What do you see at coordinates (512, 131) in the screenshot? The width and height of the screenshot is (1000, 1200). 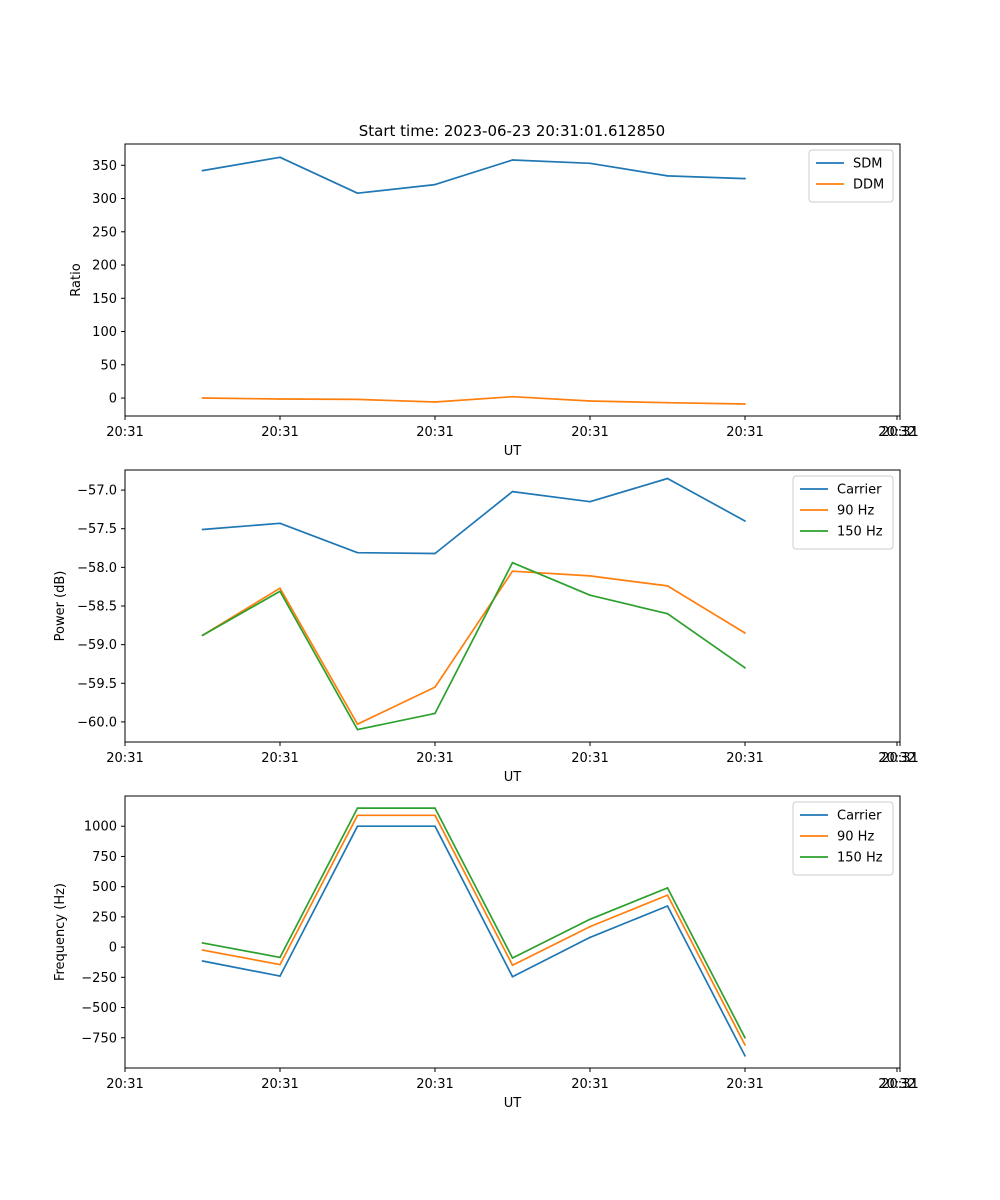 I see `chart-title: Start time: 2023-06-23 20:31:01.612850` at bounding box center [512, 131].